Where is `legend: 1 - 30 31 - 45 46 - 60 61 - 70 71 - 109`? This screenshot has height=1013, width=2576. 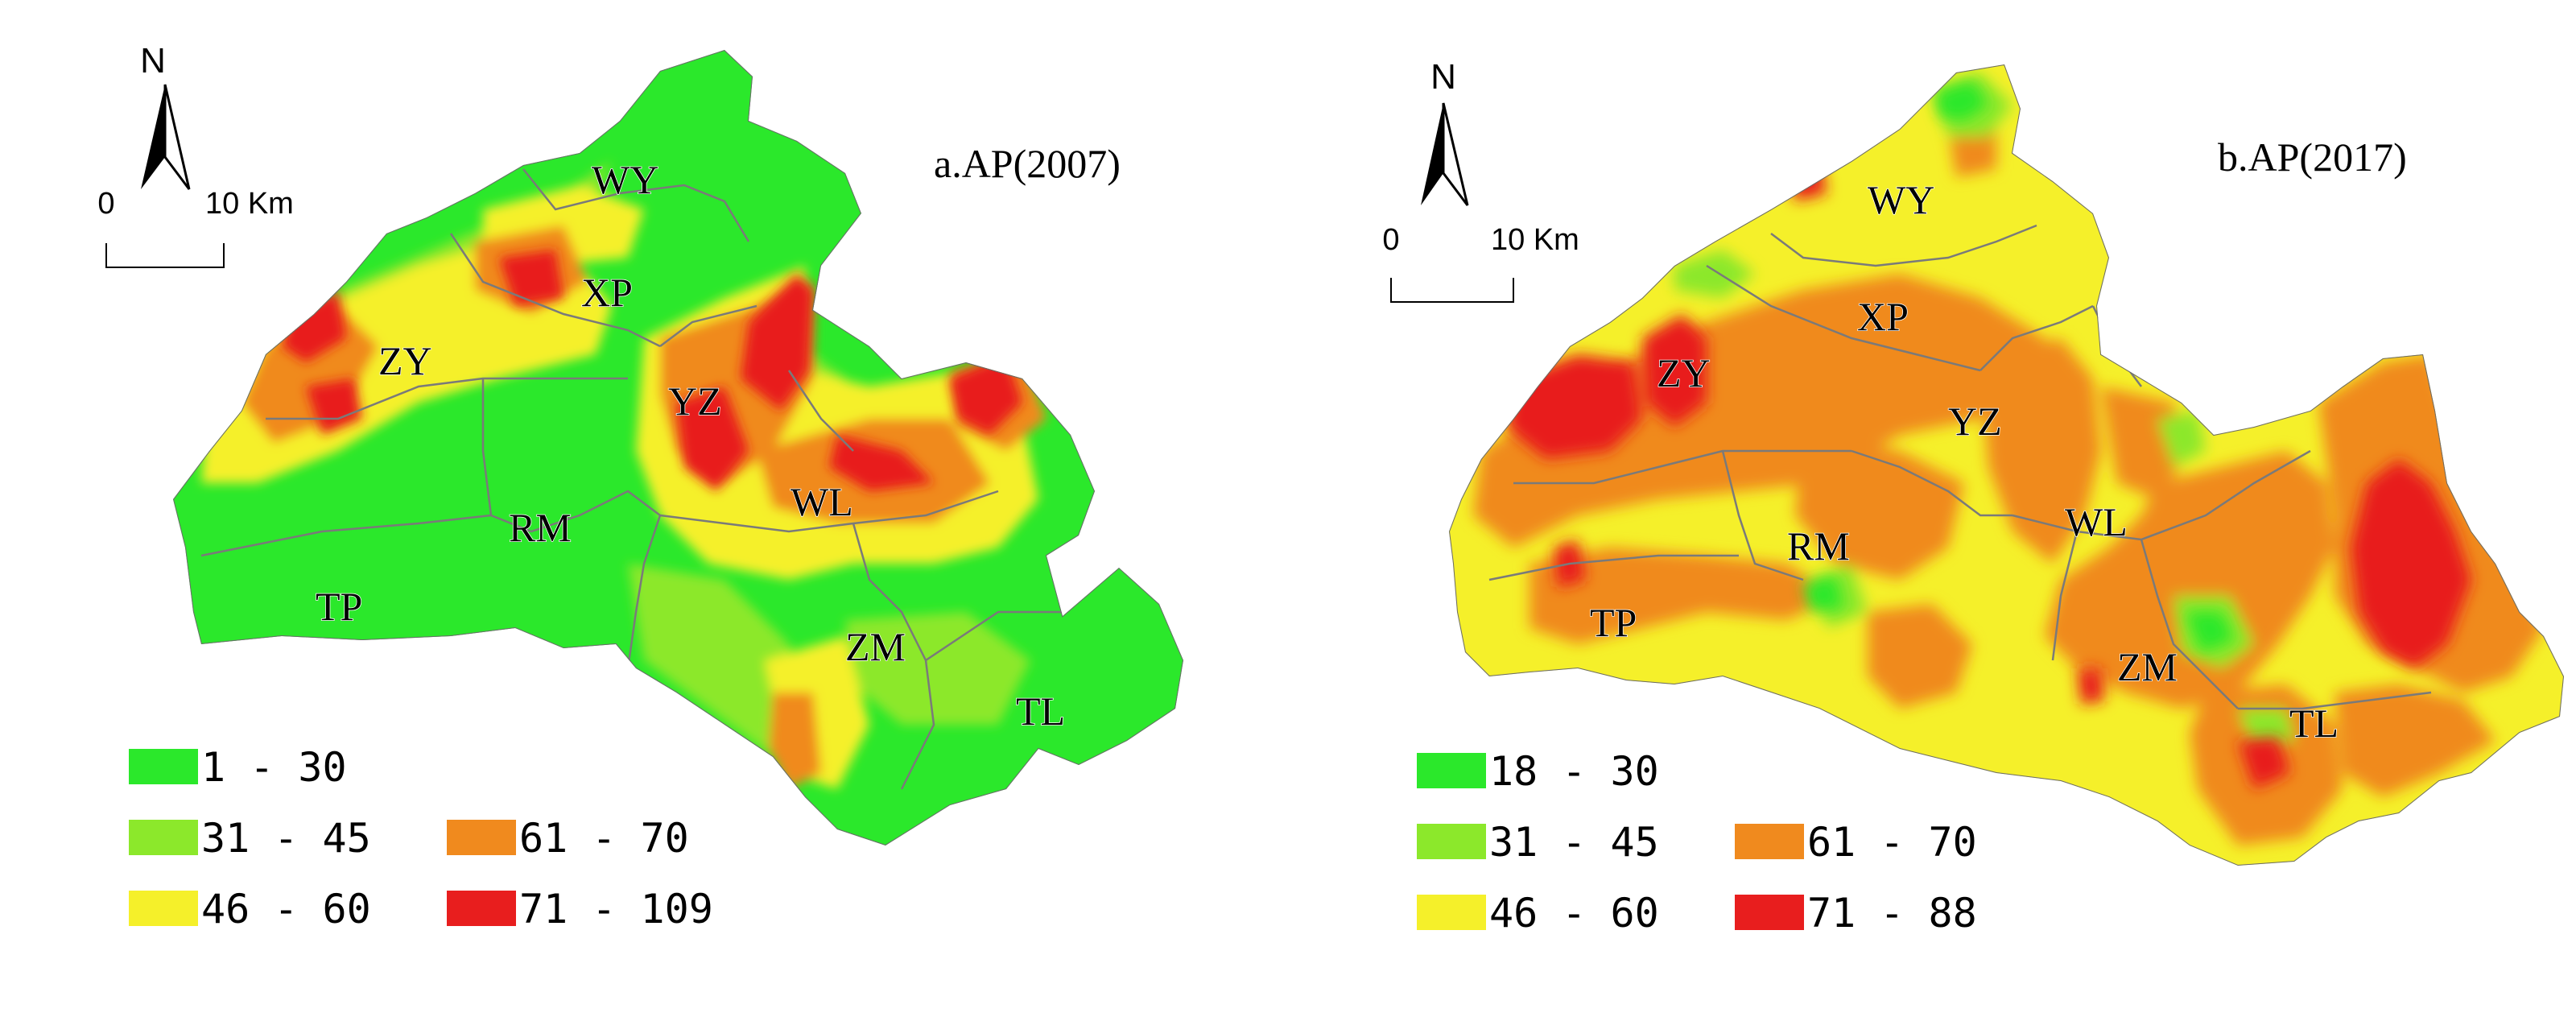 legend: 1 - 30 31 - 45 46 - 60 61 - 70 71 - 109 is located at coordinates (421, 838).